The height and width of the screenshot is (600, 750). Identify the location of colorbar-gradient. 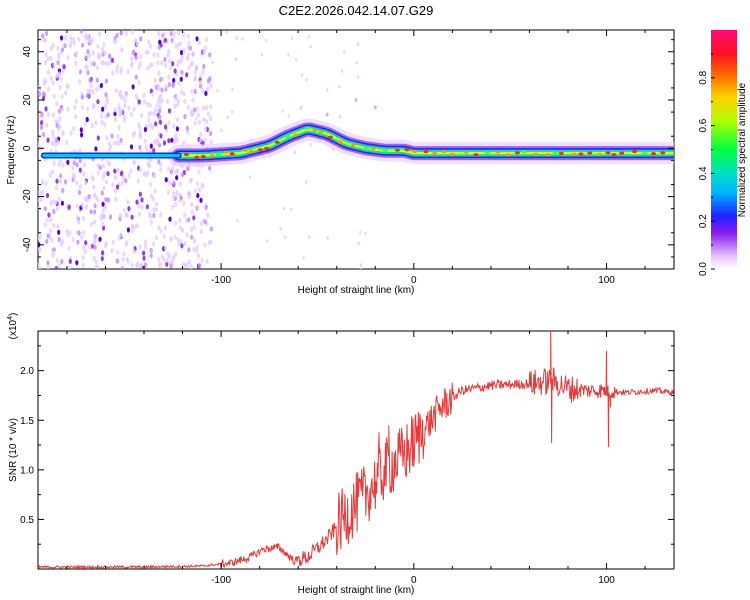
(724, 149).